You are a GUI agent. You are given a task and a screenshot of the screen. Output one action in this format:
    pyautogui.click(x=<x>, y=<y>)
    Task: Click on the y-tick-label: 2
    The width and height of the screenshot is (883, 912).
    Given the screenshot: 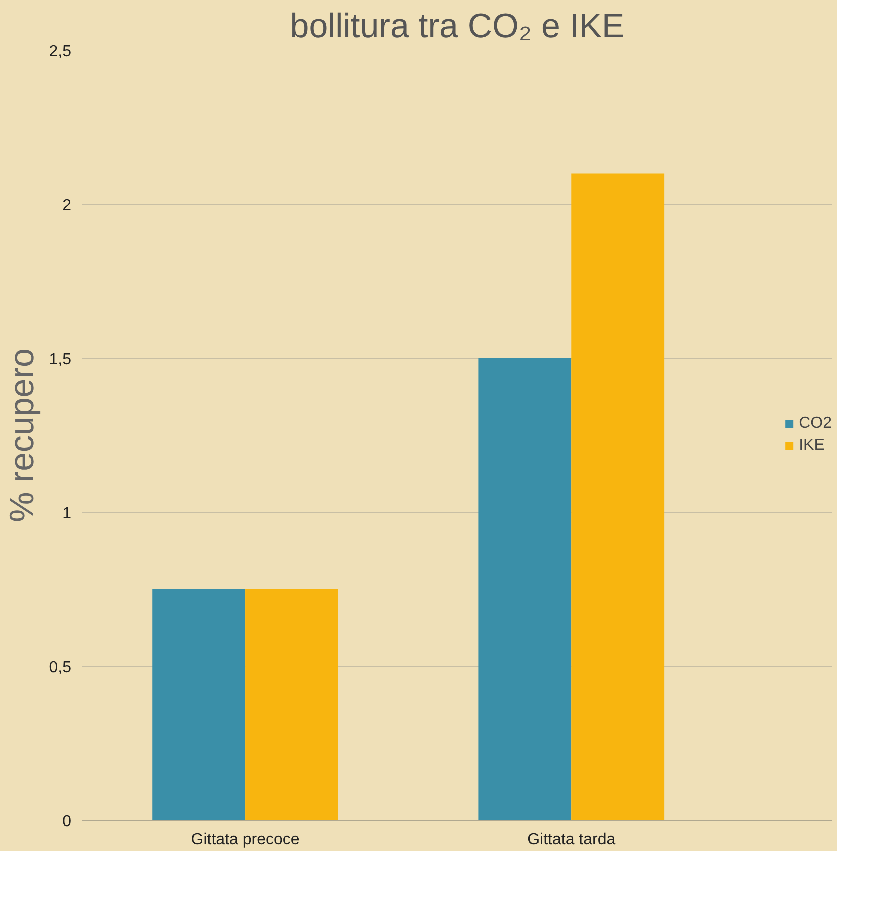 What is the action you would take?
    pyautogui.click(x=67, y=206)
    